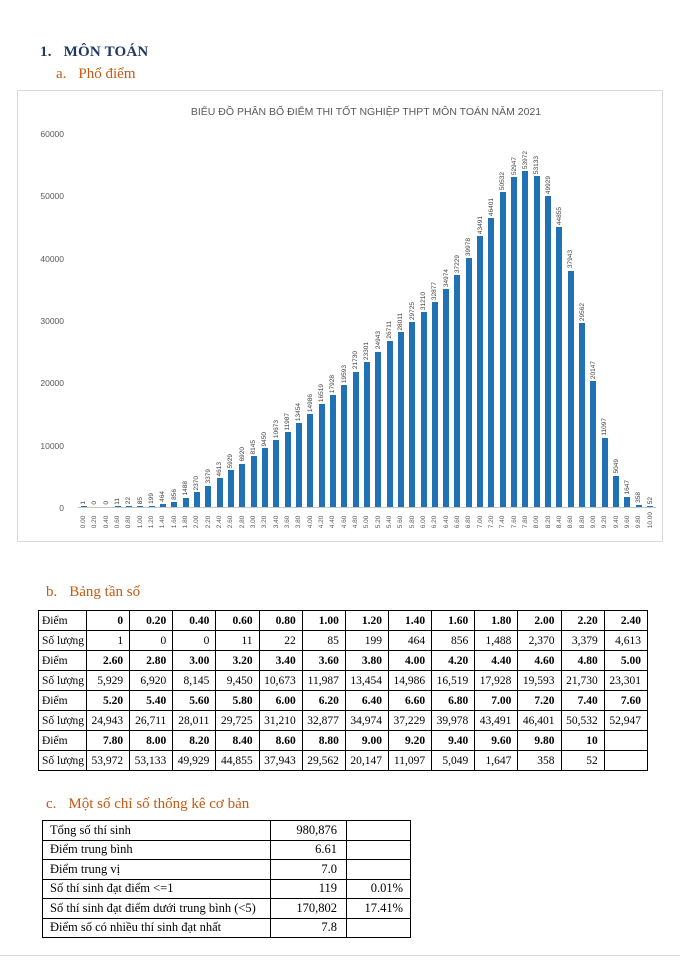 The height and width of the screenshot is (965, 680). I want to click on x-tick-slot: 5.60, so click(400, 519).